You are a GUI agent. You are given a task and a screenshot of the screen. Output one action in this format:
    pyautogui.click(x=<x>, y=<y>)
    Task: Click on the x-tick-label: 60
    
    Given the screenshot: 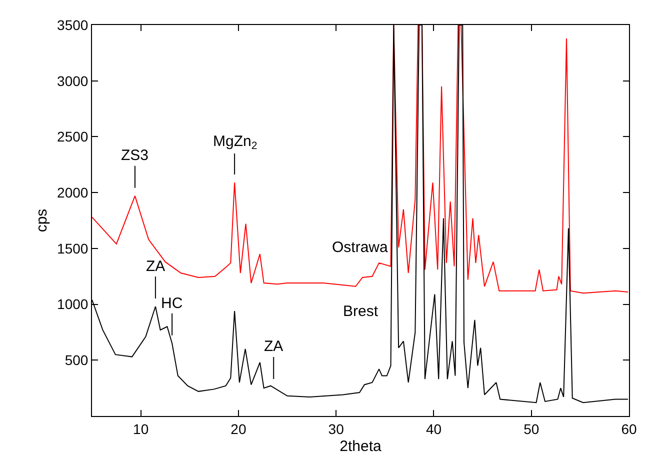 What is the action you would take?
    pyautogui.click(x=629, y=428)
    